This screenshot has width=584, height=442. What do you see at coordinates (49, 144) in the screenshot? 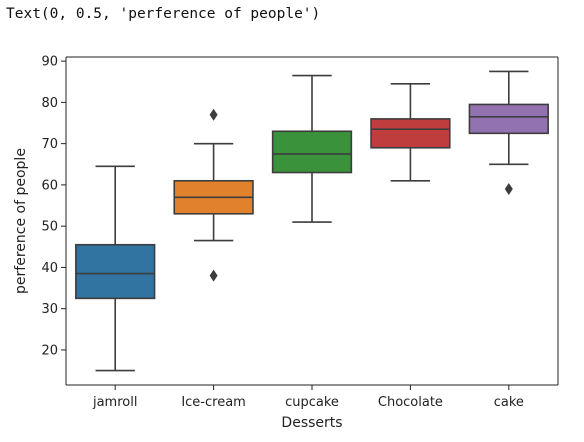
I see `y-tick-label: 70` at bounding box center [49, 144].